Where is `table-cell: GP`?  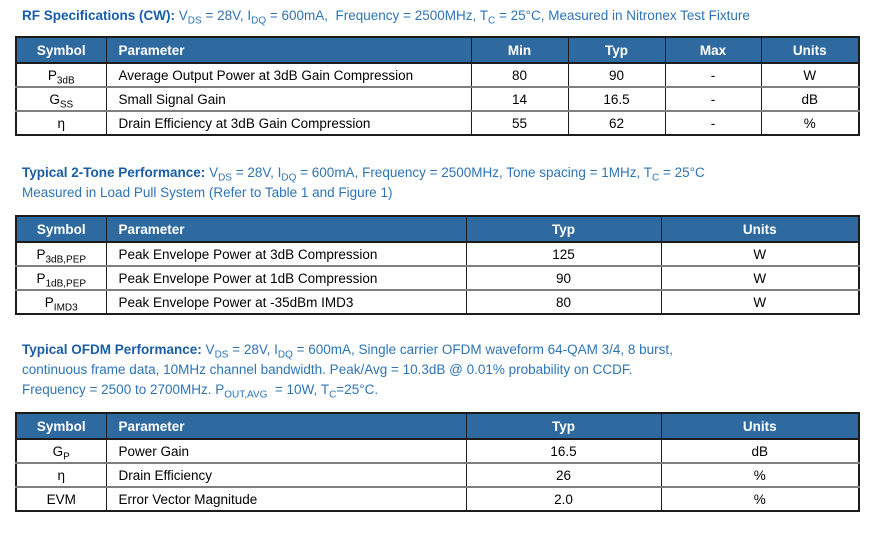 table-cell: GP is located at coordinates (61, 450).